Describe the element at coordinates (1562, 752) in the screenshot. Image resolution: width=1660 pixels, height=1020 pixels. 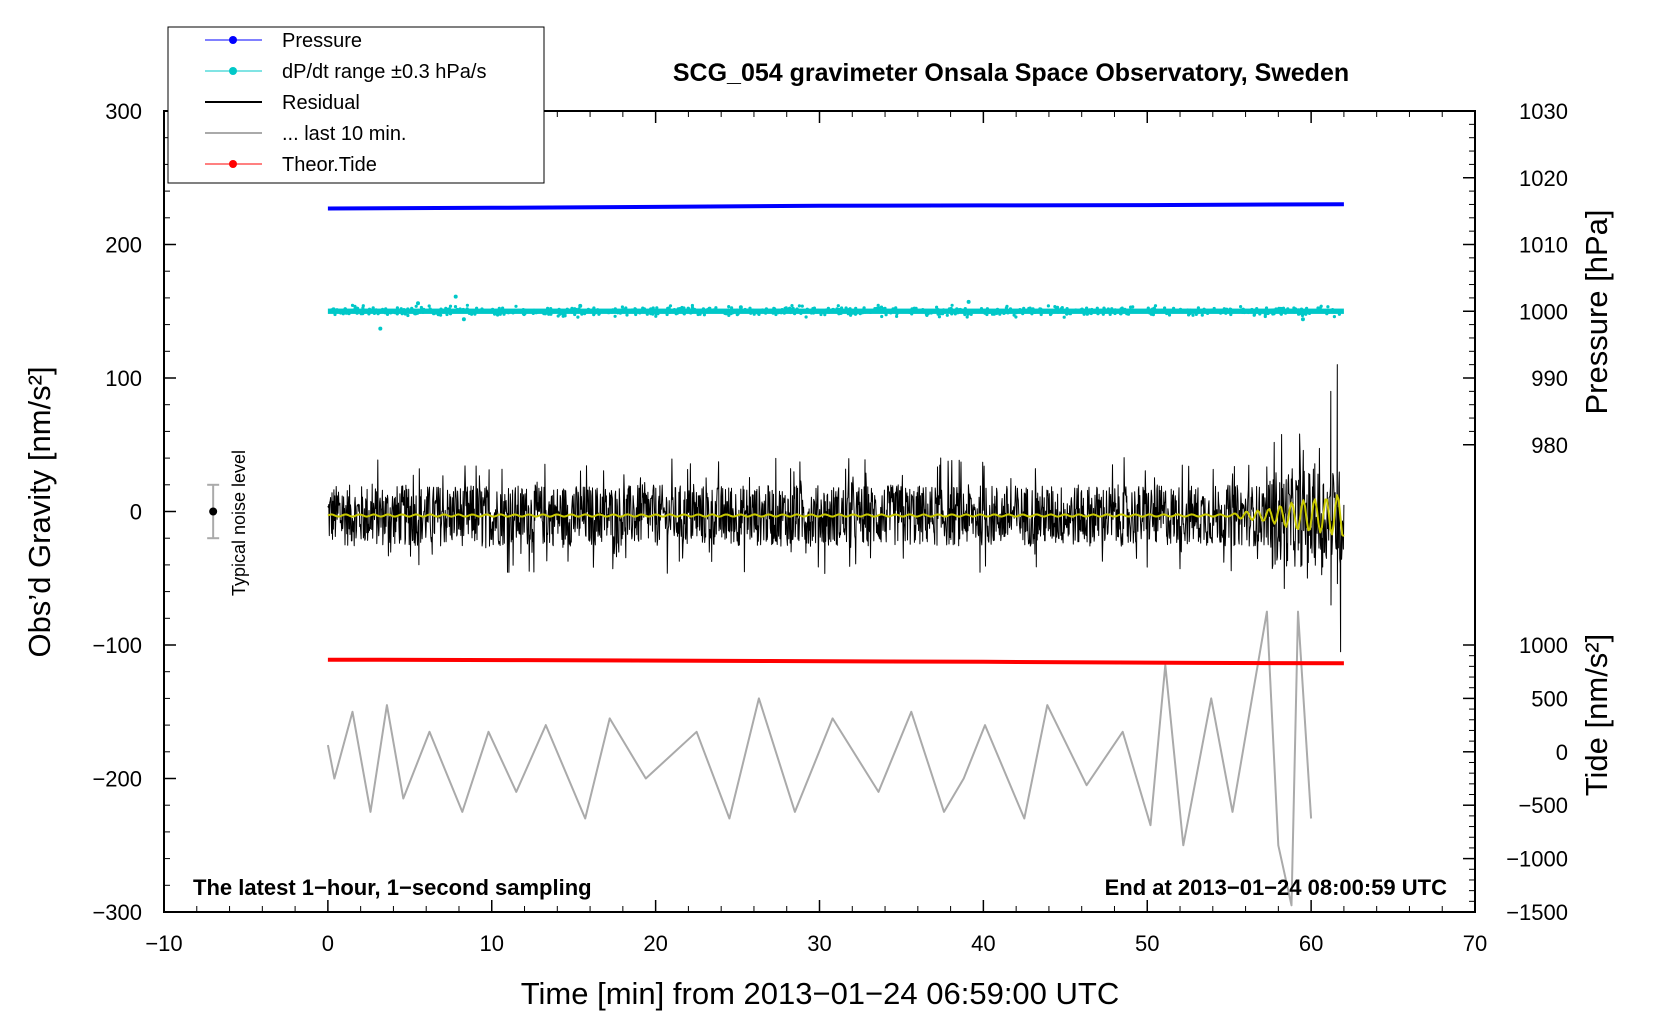
I see `tide-tick-label: 0` at that location.